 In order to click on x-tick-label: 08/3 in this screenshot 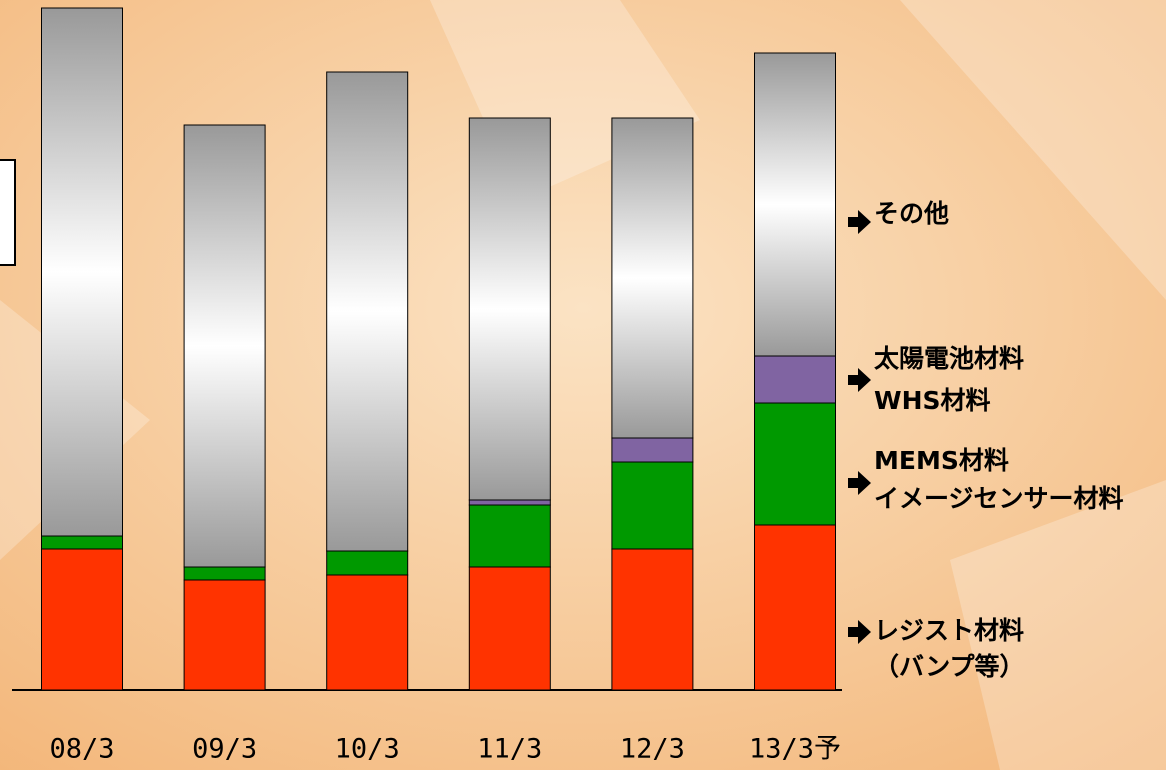, I will do `click(81, 749)`.